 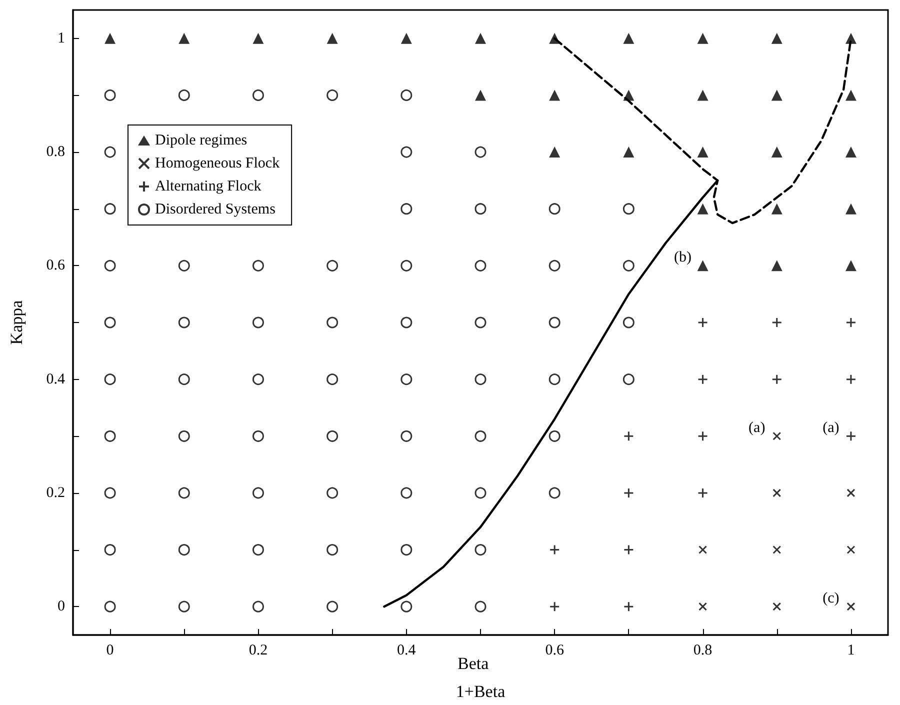 I want to click on x-tick-label: 0.6, so click(x=554, y=650).